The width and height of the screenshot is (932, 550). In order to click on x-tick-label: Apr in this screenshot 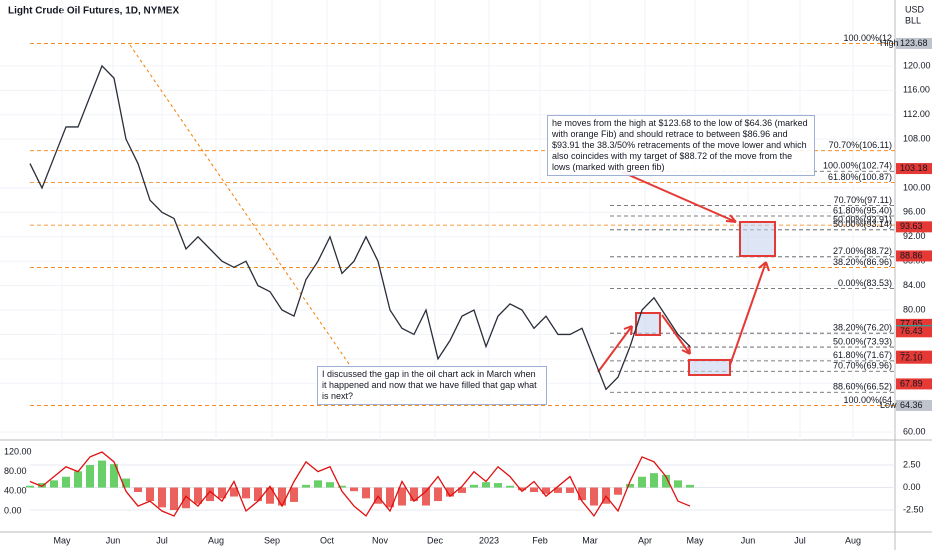, I will do `click(645, 540)`.